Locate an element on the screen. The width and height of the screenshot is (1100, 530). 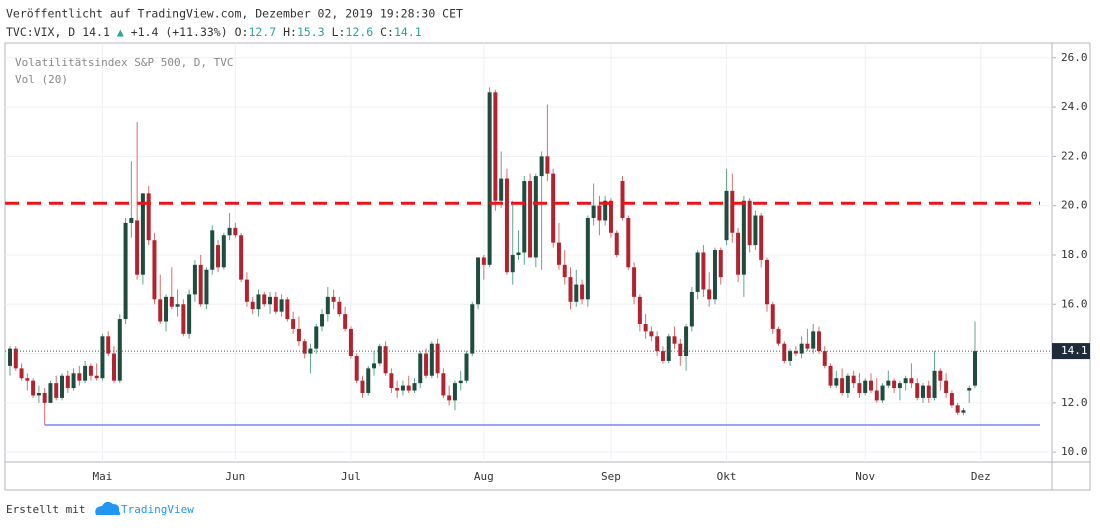
h-label: H: is located at coordinates (290, 32).